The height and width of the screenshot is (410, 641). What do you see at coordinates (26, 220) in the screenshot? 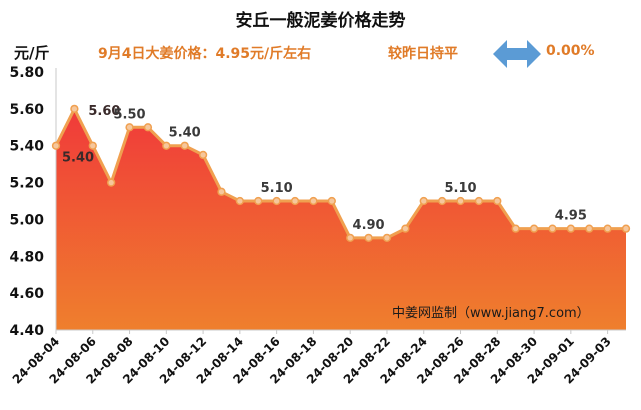
I see `y-tick-label: 5.00` at bounding box center [26, 220].